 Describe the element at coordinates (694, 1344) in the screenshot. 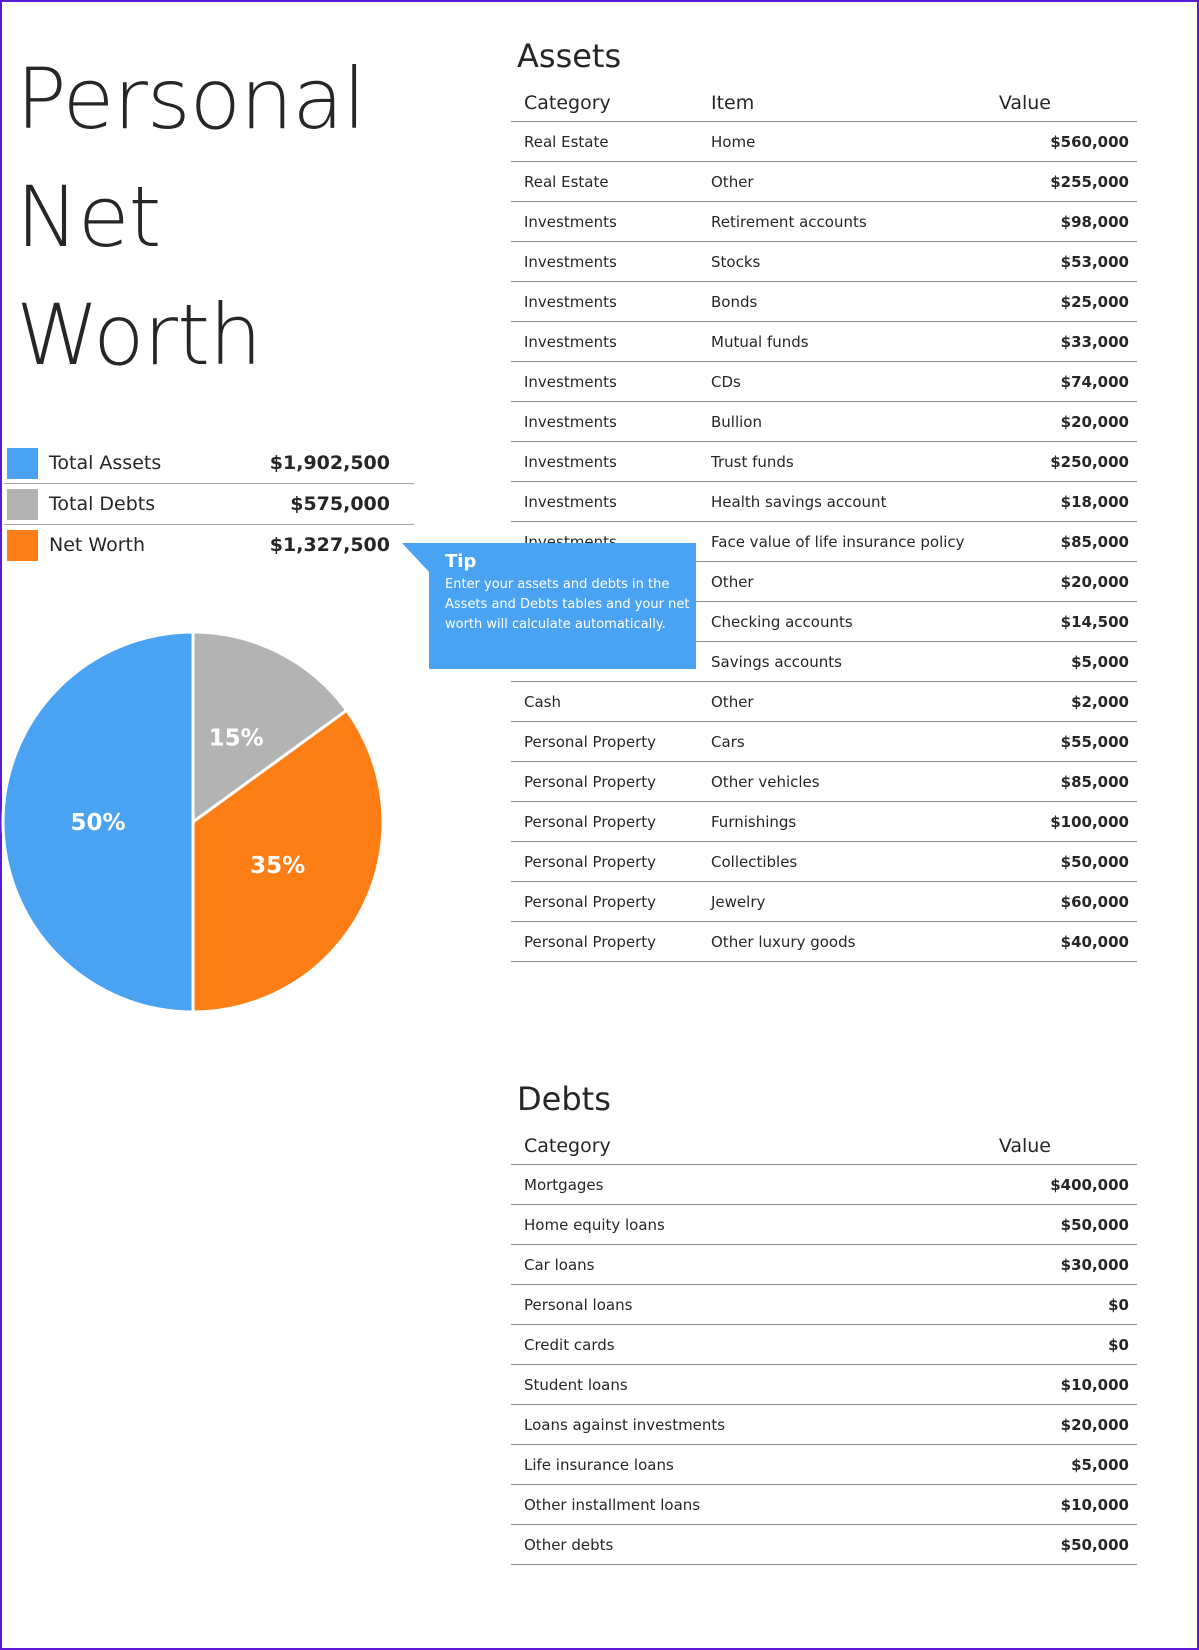

I see `cell-category: Credit cards` at that location.